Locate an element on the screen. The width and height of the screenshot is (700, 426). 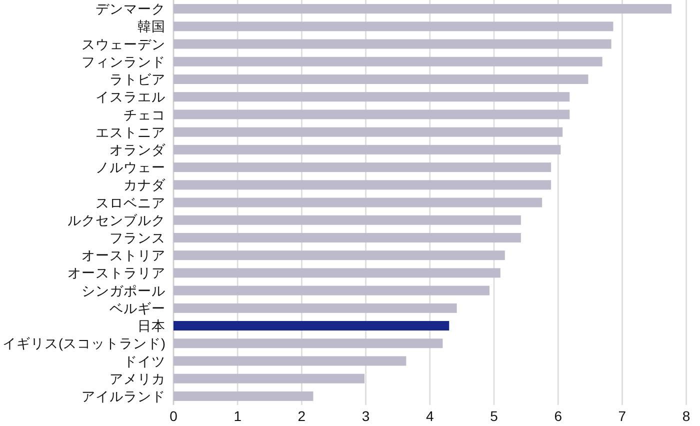
tick-label: 5 is located at coordinates (494, 416).